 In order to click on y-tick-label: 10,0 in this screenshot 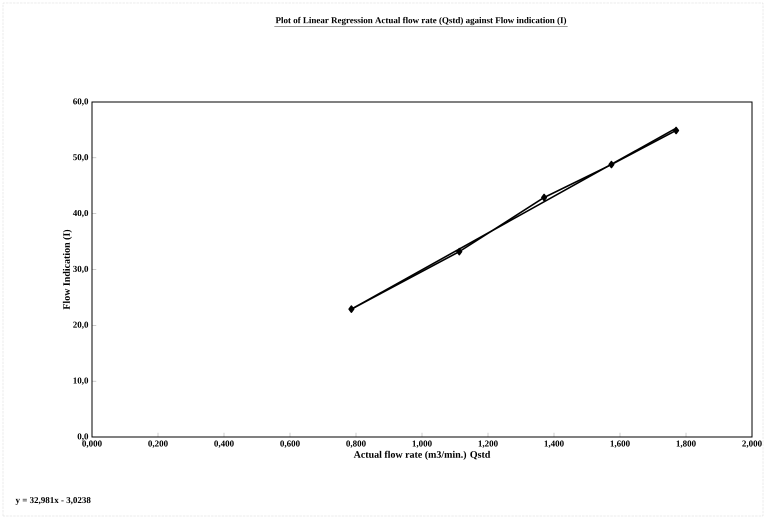, I will do `click(81, 381)`.